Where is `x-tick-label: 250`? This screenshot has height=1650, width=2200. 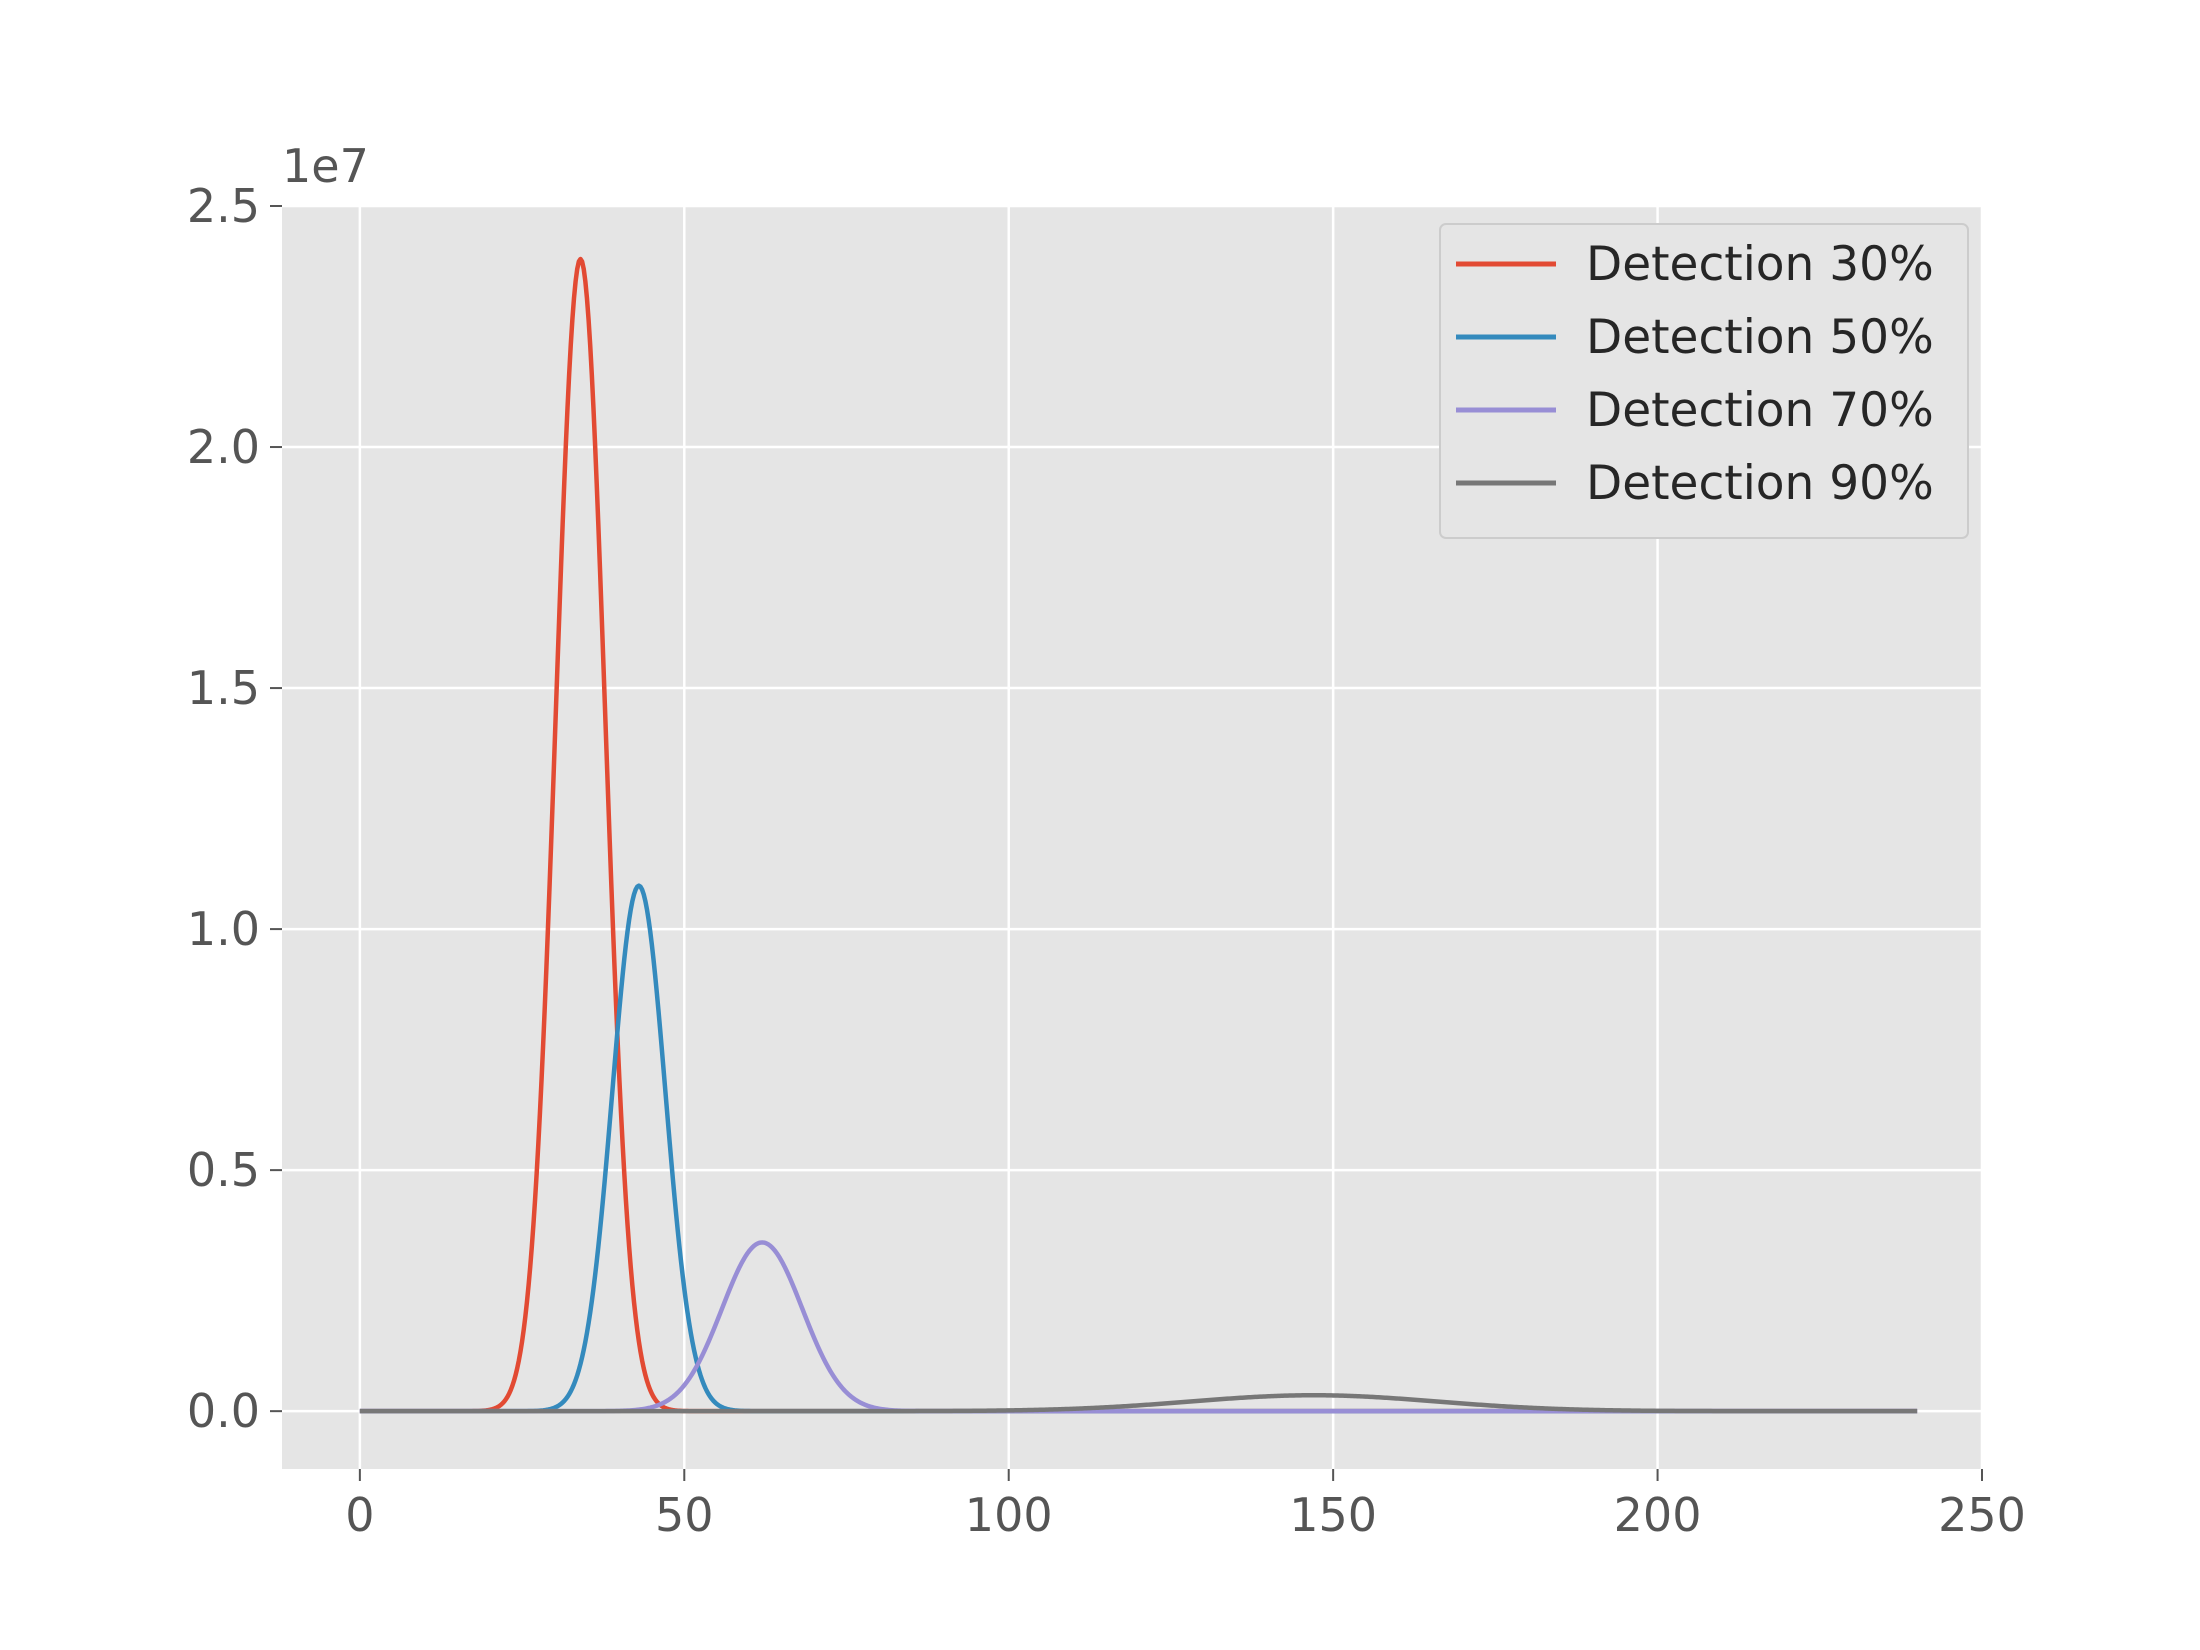
x-tick-label: 250 is located at coordinates (1982, 1515).